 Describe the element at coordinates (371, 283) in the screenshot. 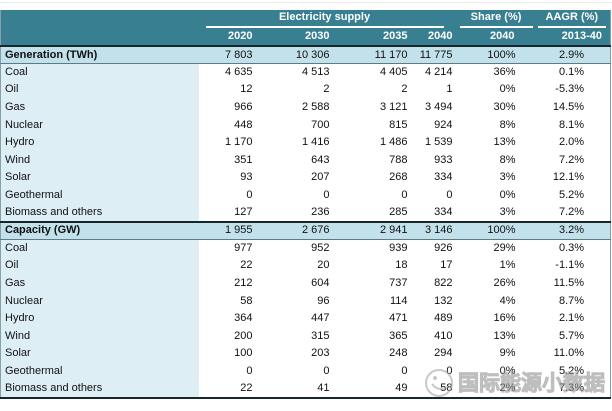

I see `cell-2035: 737` at that location.